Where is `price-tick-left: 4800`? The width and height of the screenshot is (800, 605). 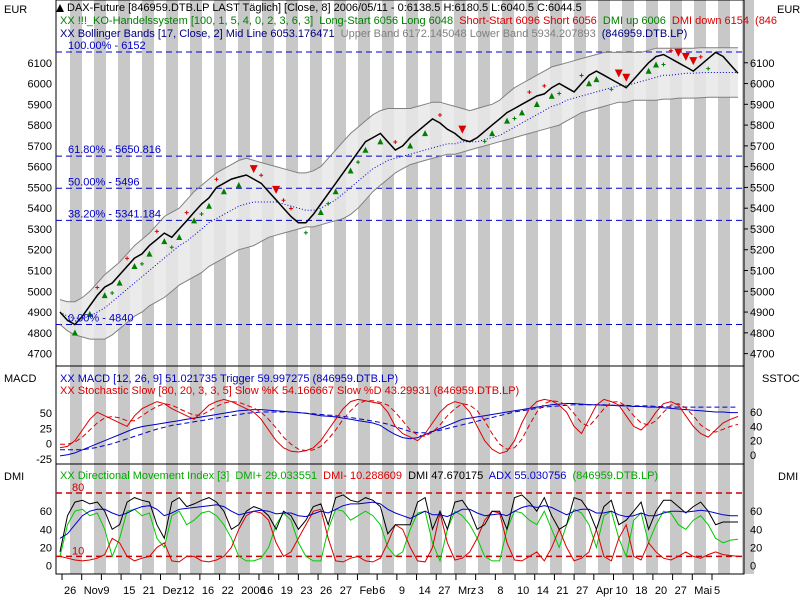 price-tick-left: 4800 is located at coordinates (40, 334).